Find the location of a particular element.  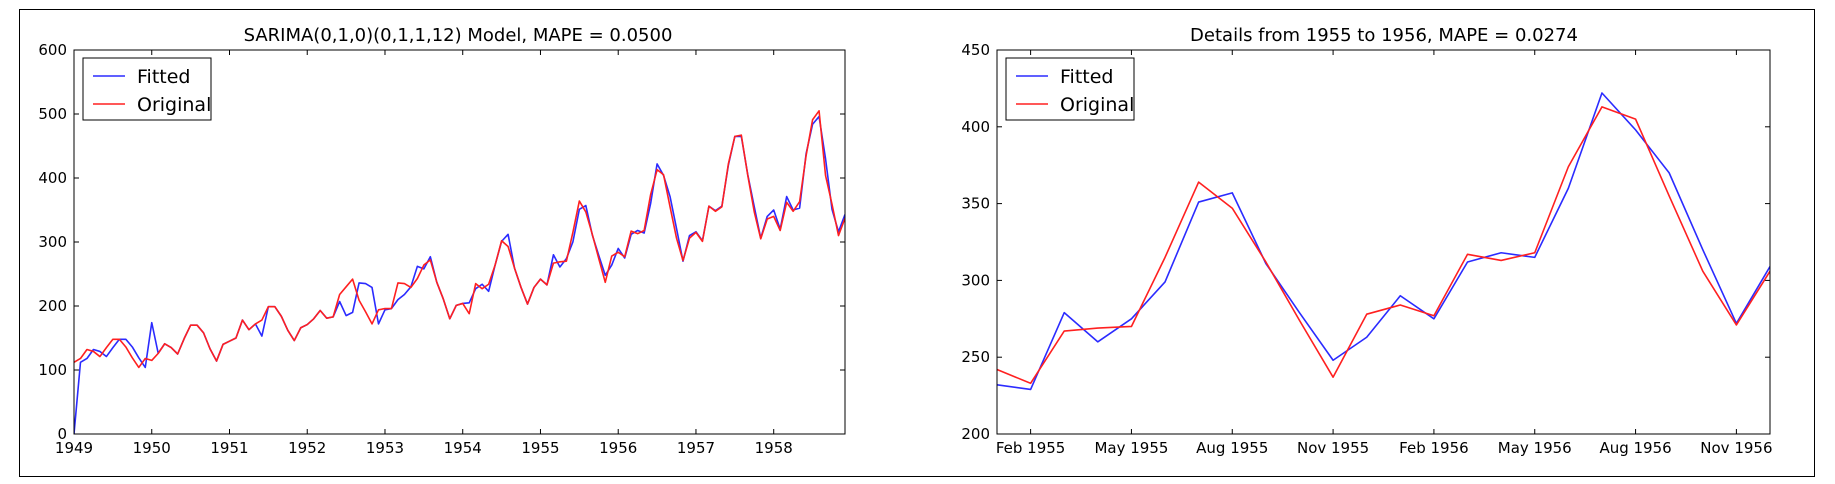

x-tick-label: 1953 is located at coordinates (385, 448).